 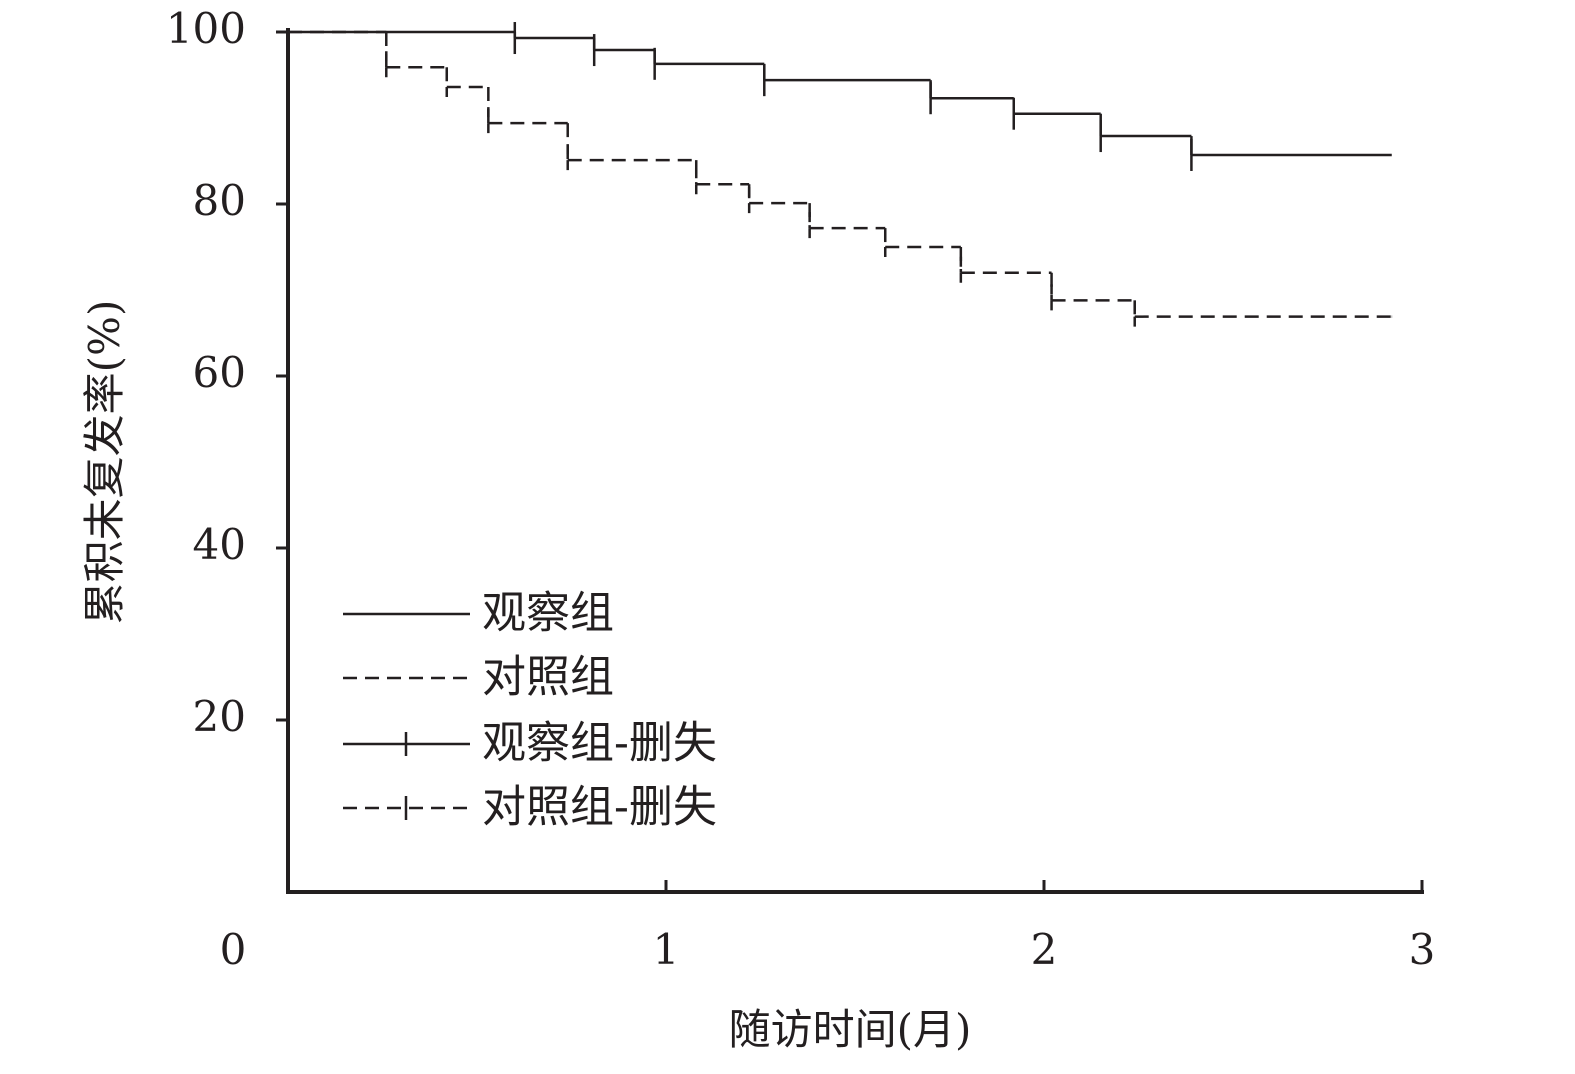 What do you see at coordinates (219, 372) in the screenshot?
I see `y-tick-label: 60` at bounding box center [219, 372].